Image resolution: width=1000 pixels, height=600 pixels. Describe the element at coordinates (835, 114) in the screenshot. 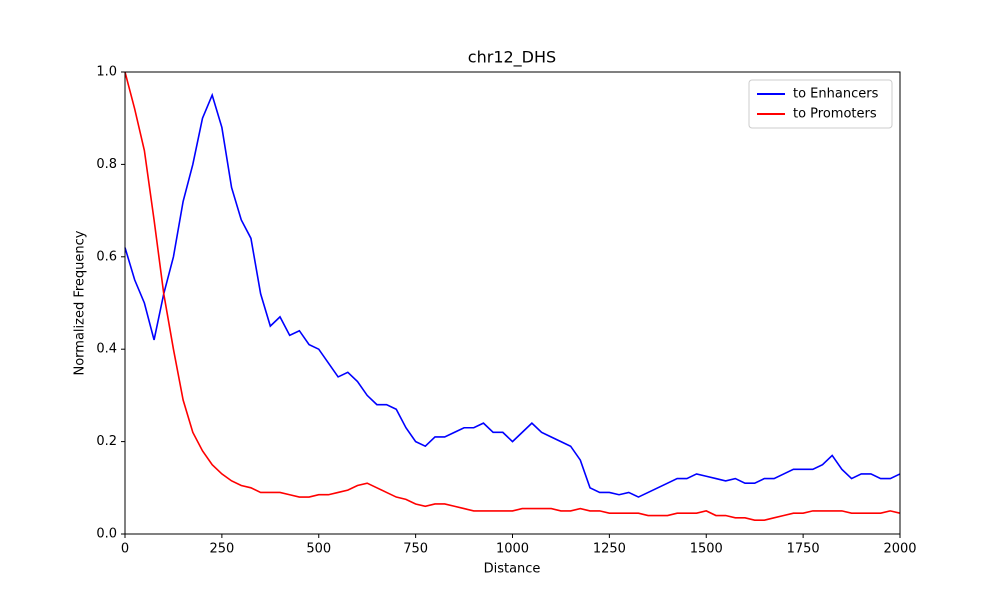

I see `legend-label: to Promoters` at that location.